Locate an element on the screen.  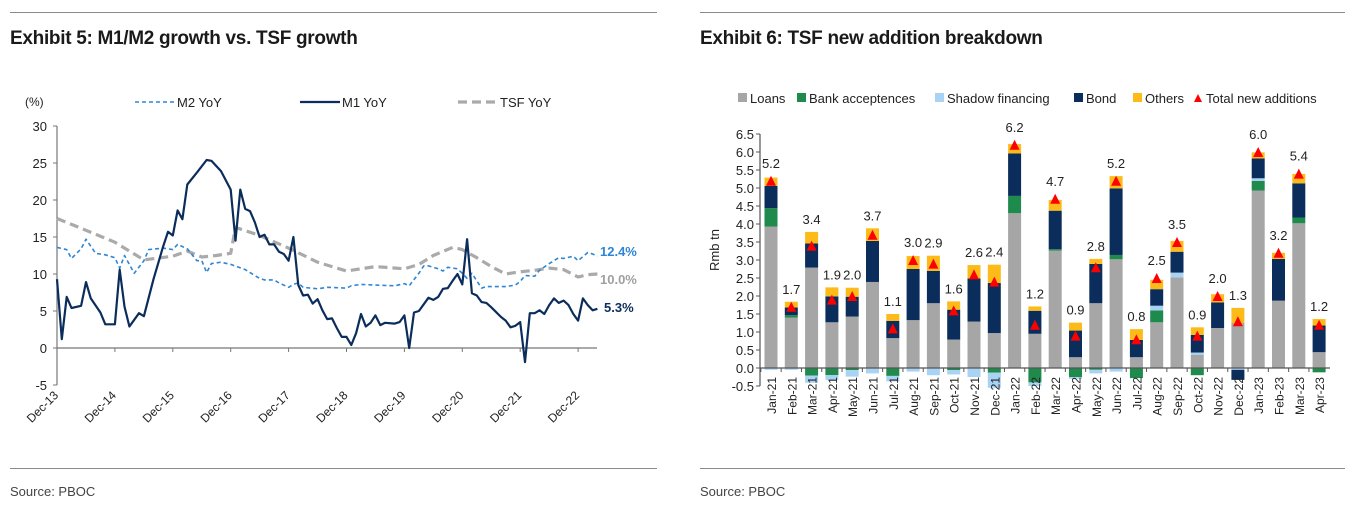
series-line-tsf-yoy is located at coordinates (327, 248).